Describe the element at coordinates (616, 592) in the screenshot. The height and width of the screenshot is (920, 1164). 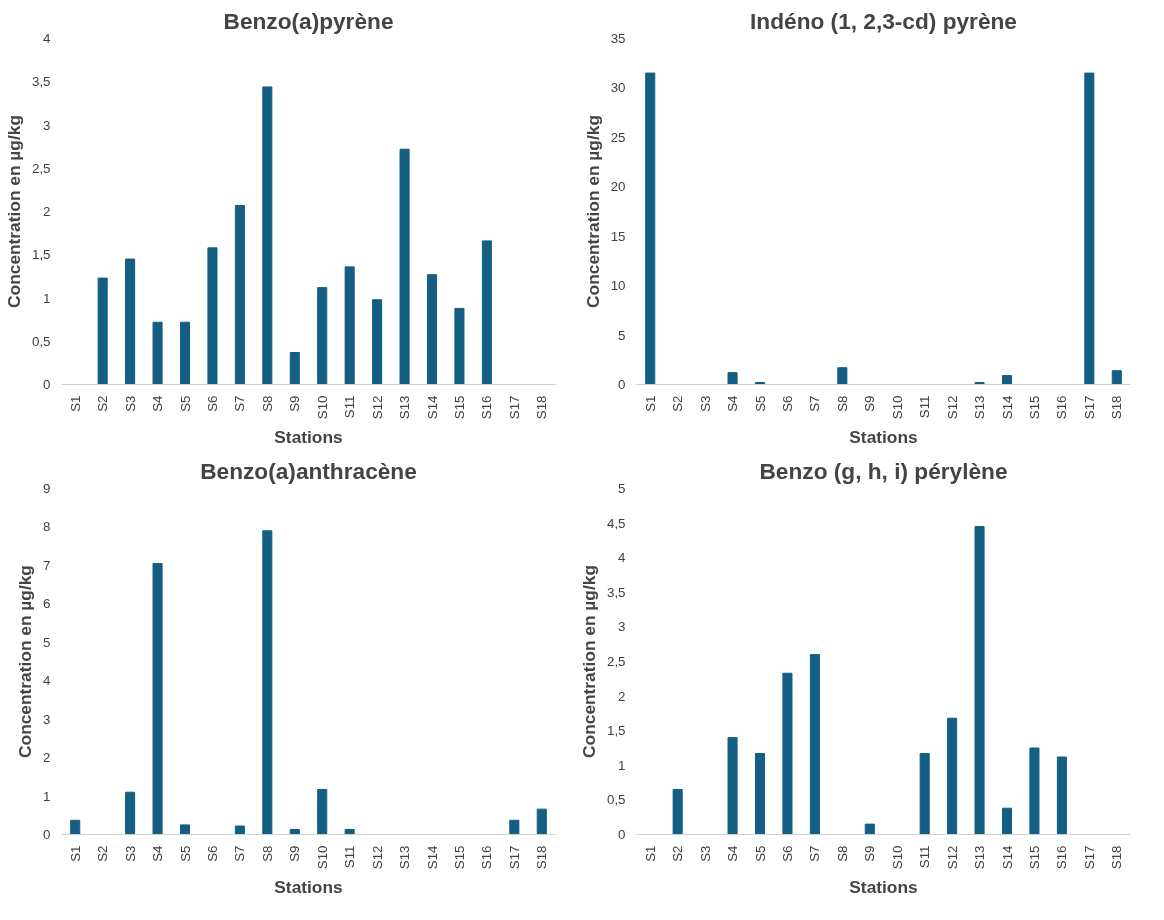
I see `y-tick-label: 3,5` at that location.